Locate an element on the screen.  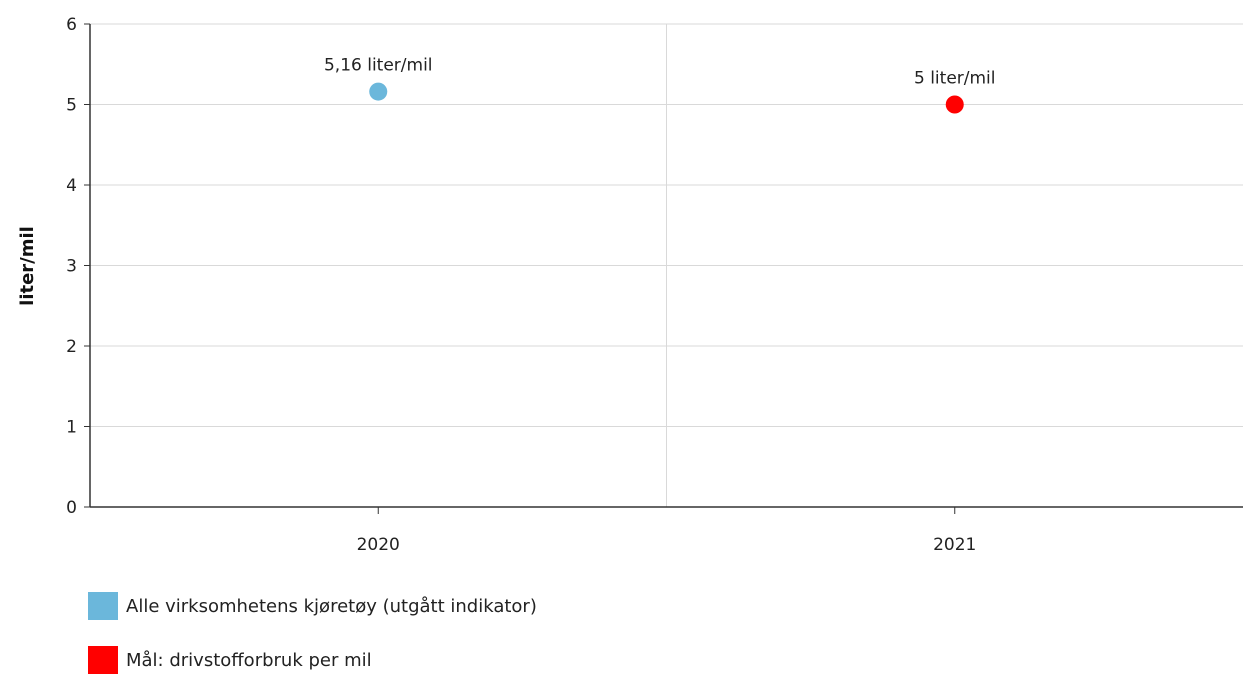
legend-label: Mål: drivstofforbruk per mil is located at coordinates (249, 660).